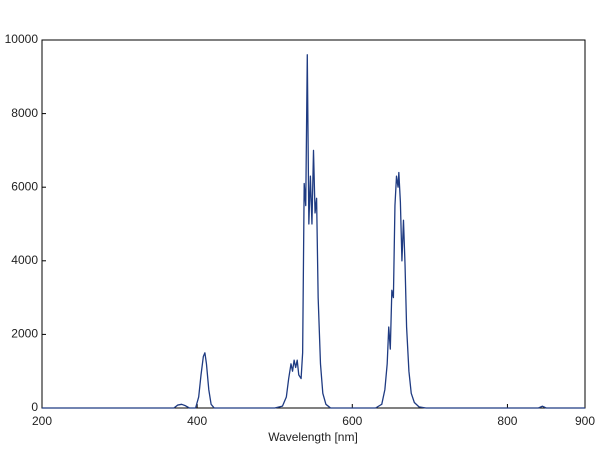 Image resolution: width=615 pixels, height=463 pixels. What do you see at coordinates (313, 437) in the screenshot?
I see `x-axis-label: Wavelength [nm]` at bounding box center [313, 437].